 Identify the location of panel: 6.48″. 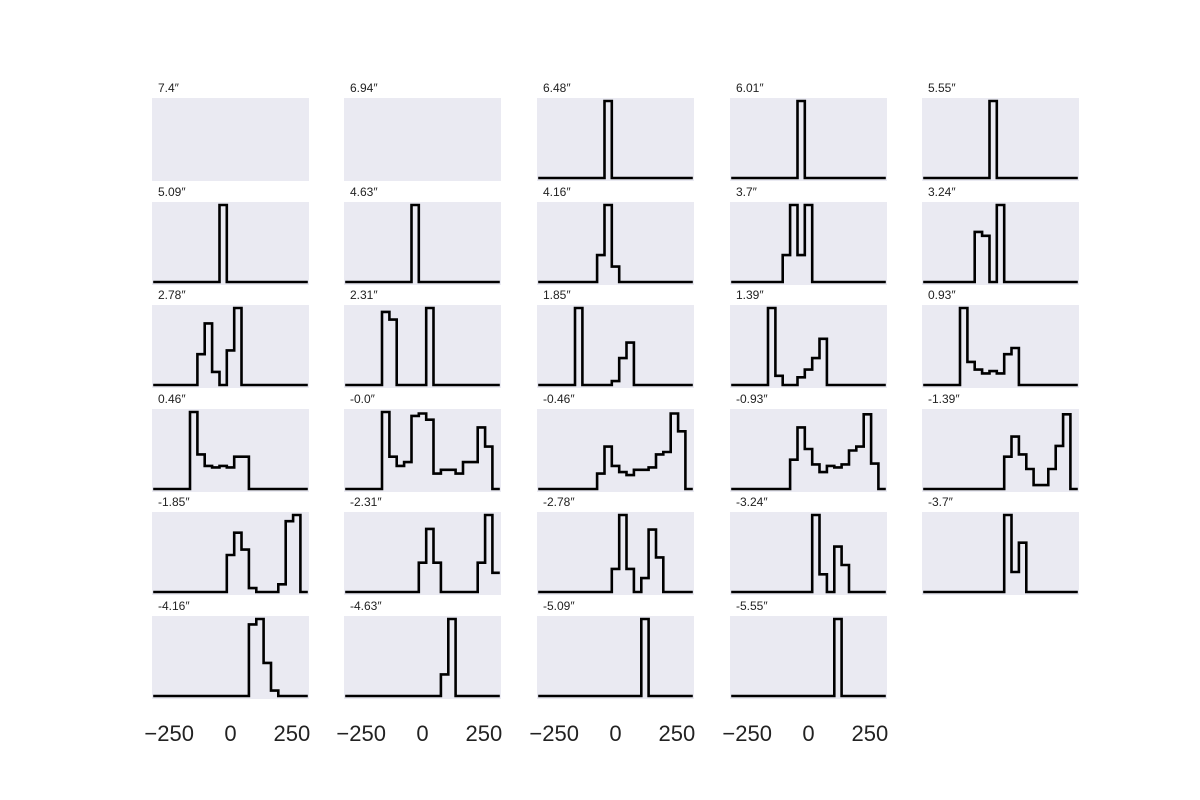
(615, 131).